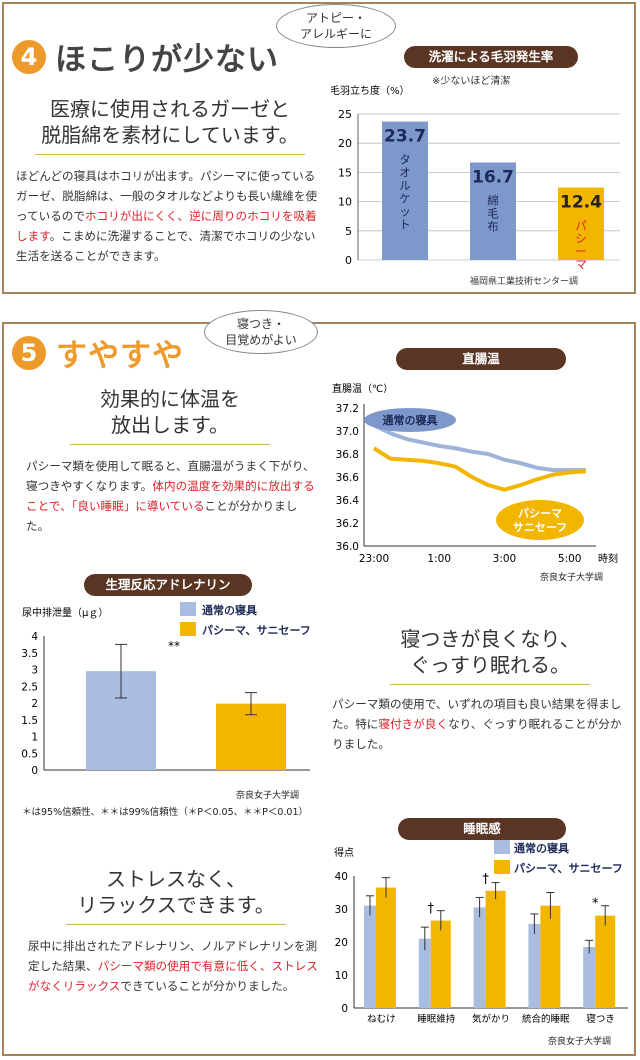 The image size is (640, 1060). Describe the element at coordinates (261, 332) in the screenshot. I see `tag-bubble-sleep: 寝つき・ 目覚めがよい` at that location.